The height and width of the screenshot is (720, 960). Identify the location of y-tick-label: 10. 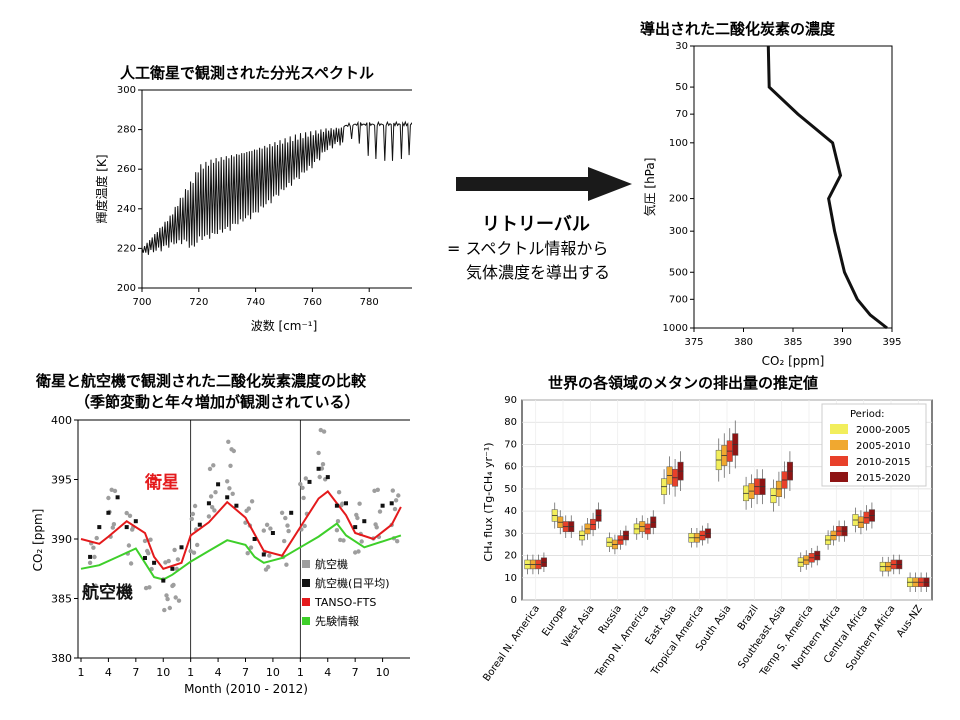
(510, 578).